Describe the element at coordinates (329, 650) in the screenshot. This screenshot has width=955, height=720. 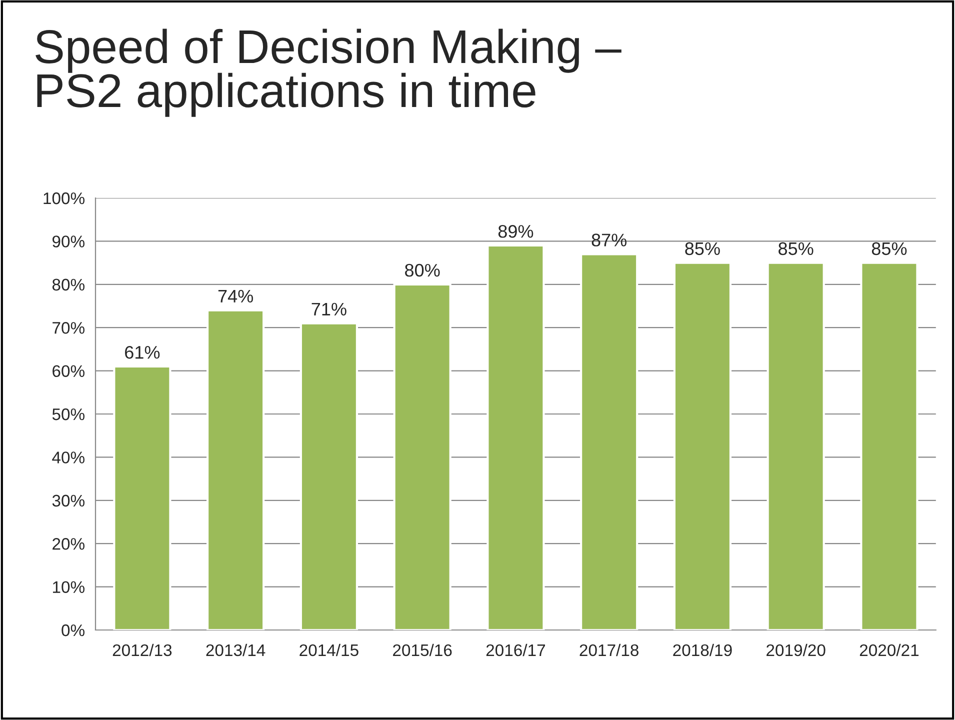
I see `x-tick-label: 2014/15` at that location.